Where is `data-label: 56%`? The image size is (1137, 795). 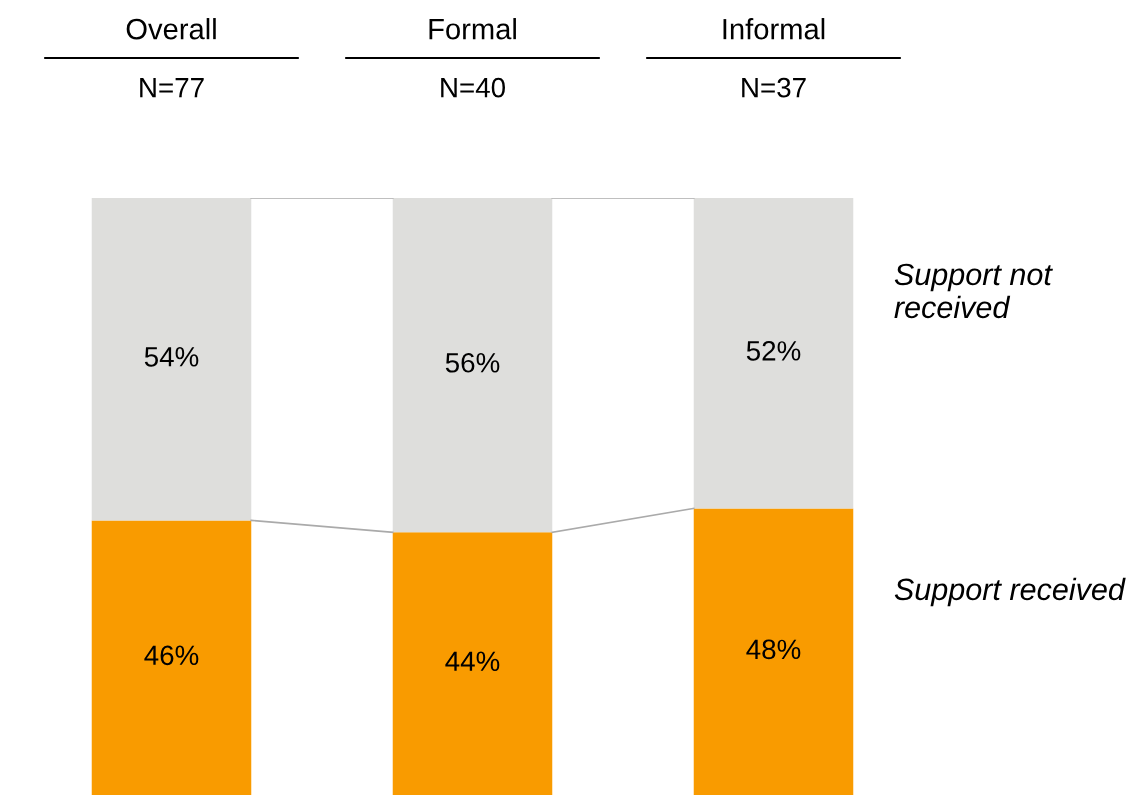 data-label: 56% is located at coordinates (472, 362).